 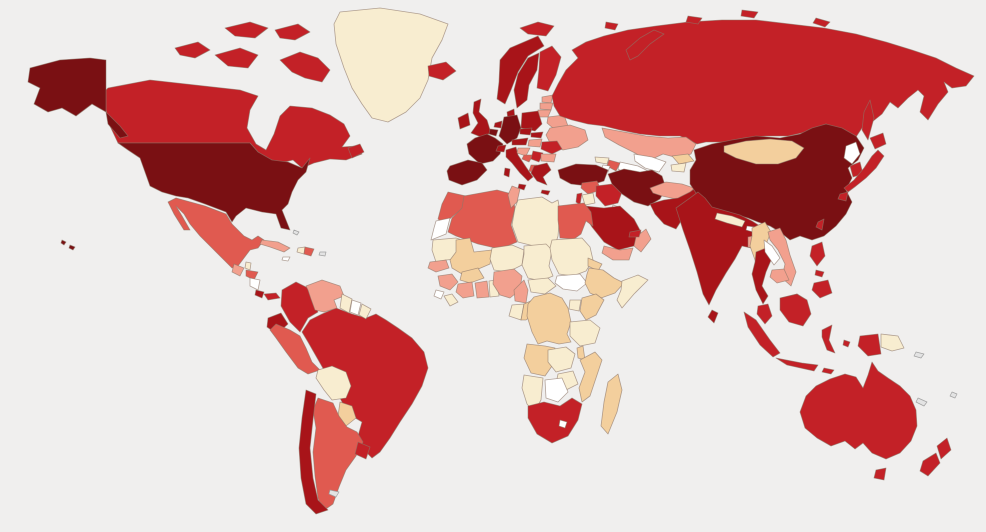 I want to click on country-poland, so click(x=531, y=121).